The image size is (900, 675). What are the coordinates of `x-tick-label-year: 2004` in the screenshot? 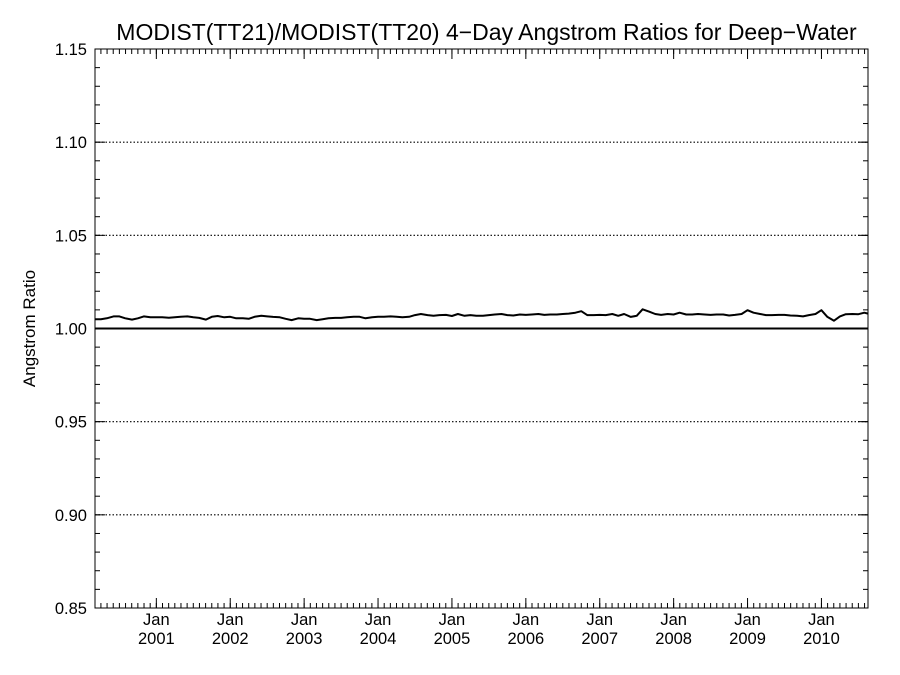 It's located at (378, 639).